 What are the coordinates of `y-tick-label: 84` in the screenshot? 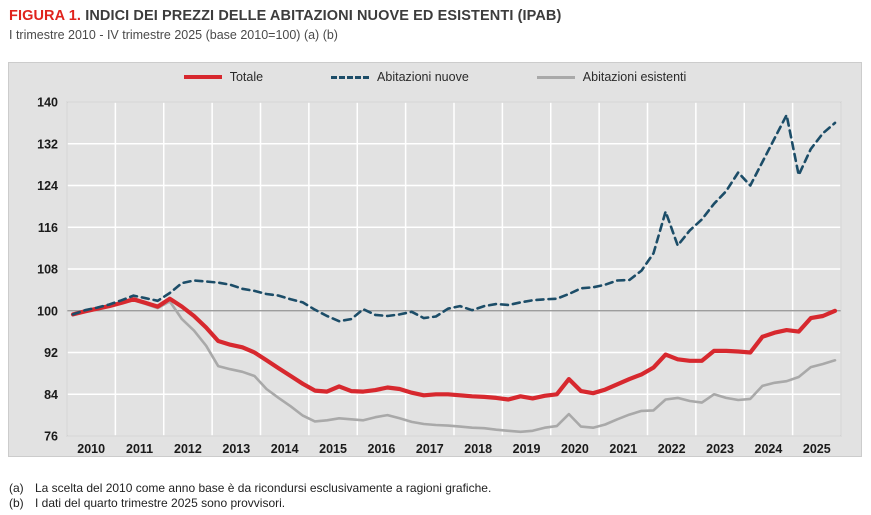 It's located at (51, 395).